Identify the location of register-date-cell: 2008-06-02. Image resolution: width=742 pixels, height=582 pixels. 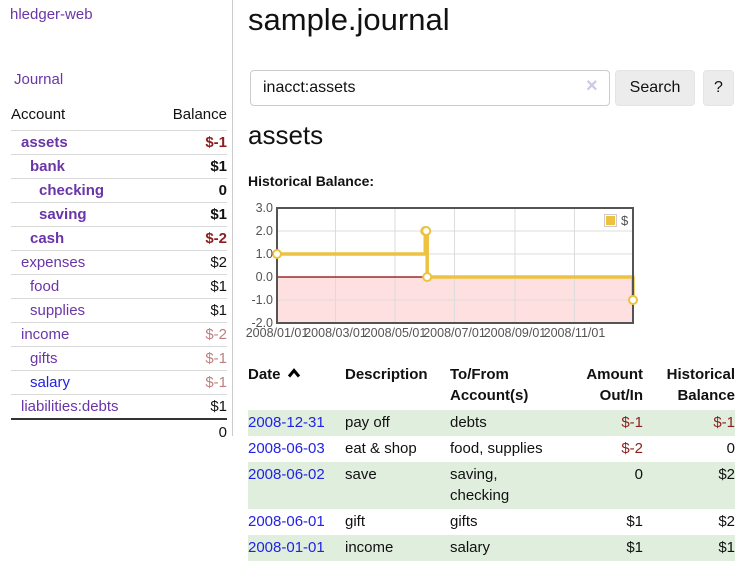
(296, 485).